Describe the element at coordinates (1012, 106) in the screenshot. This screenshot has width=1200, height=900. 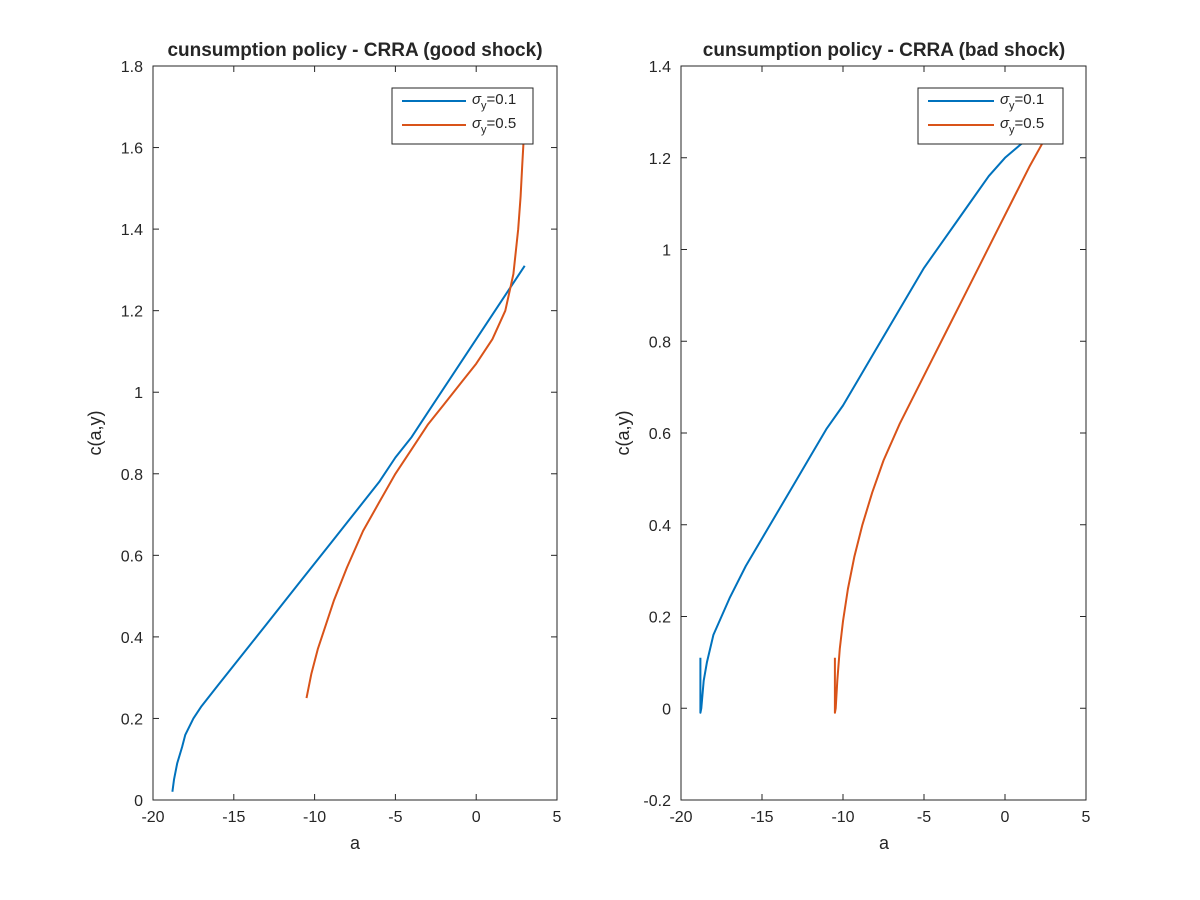
I see `right-legend-sub-1: y` at that location.